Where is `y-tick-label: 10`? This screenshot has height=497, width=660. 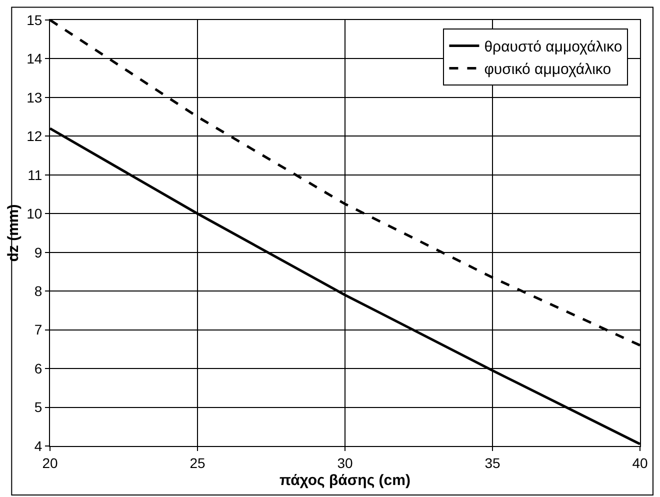
y-tick-label: 10 is located at coordinates (34, 214).